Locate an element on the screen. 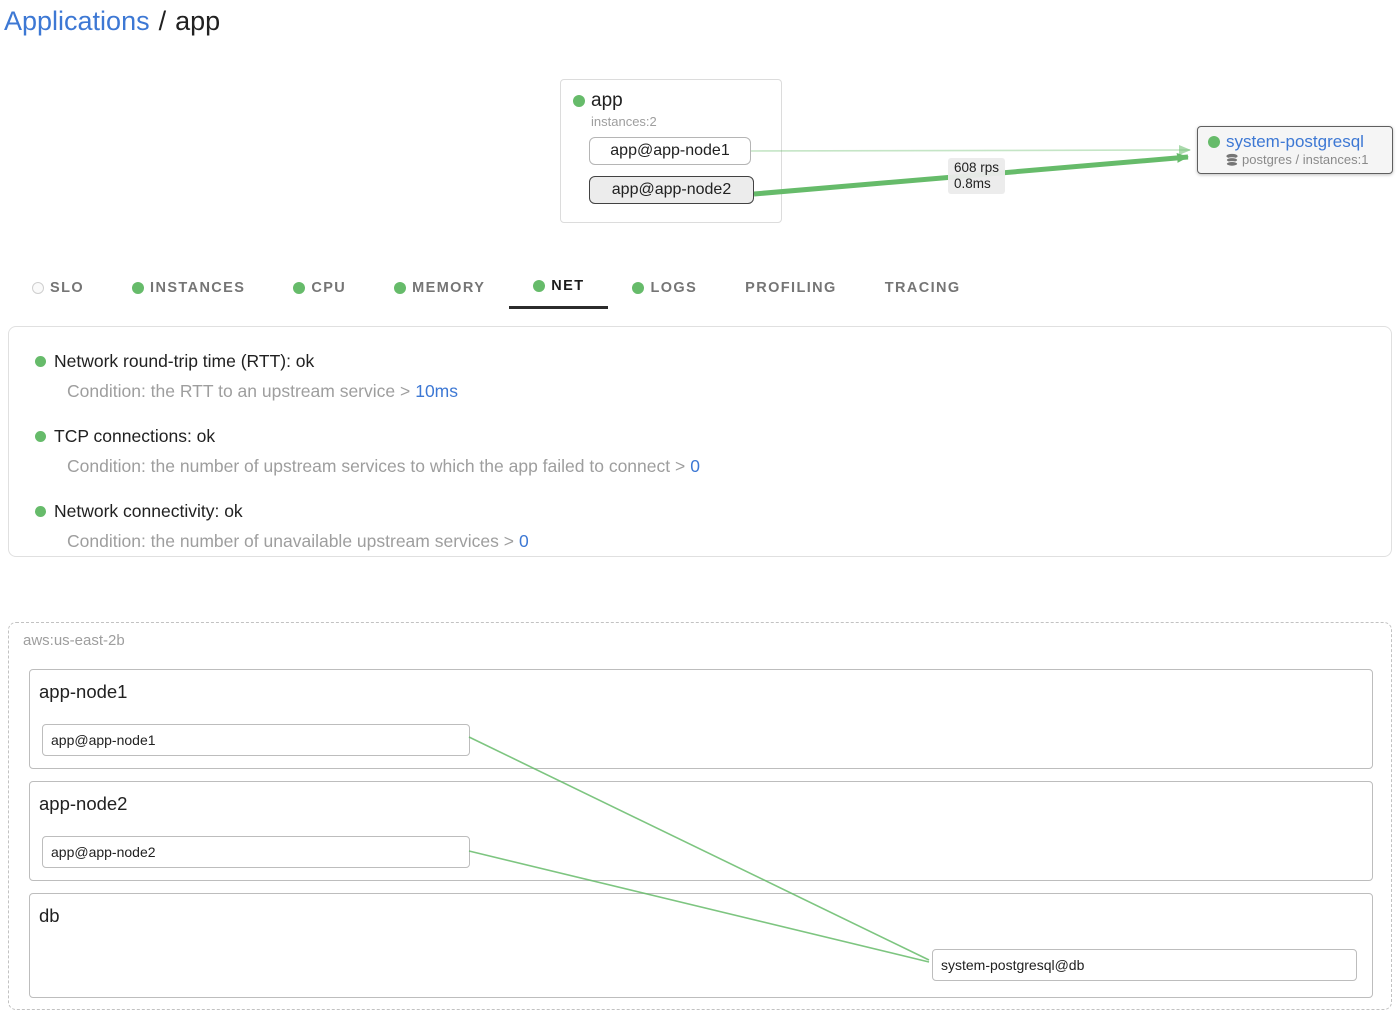 This screenshot has height=1022, width=1400. node-box-db: db system-postgresql@db is located at coordinates (701, 945).